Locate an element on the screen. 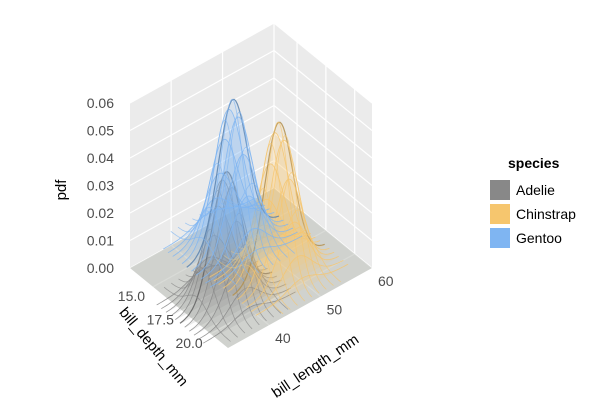 This screenshot has width=600, height=400. x-tick-label: 40 is located at coordinates (283, 338).